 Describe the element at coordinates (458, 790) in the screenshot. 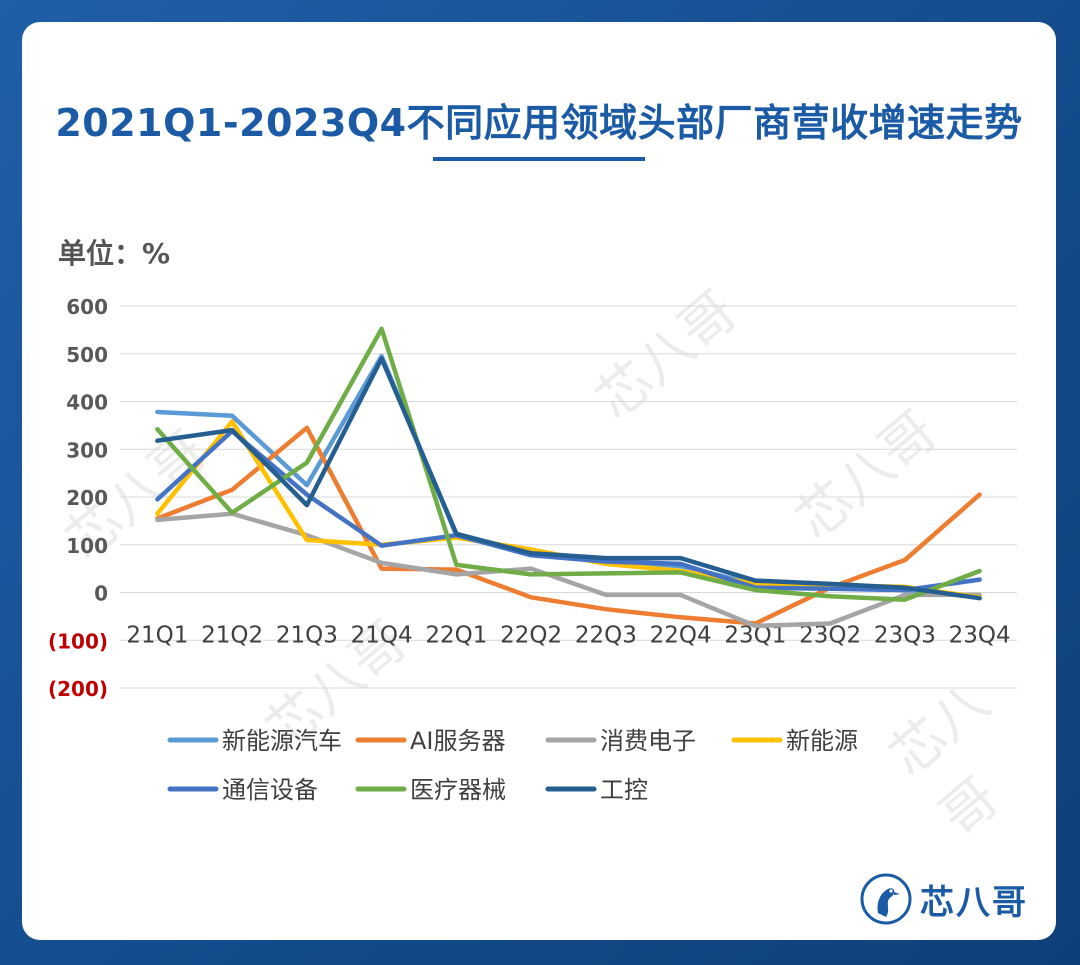

I see `legend-label: 医疗器械` at that location.